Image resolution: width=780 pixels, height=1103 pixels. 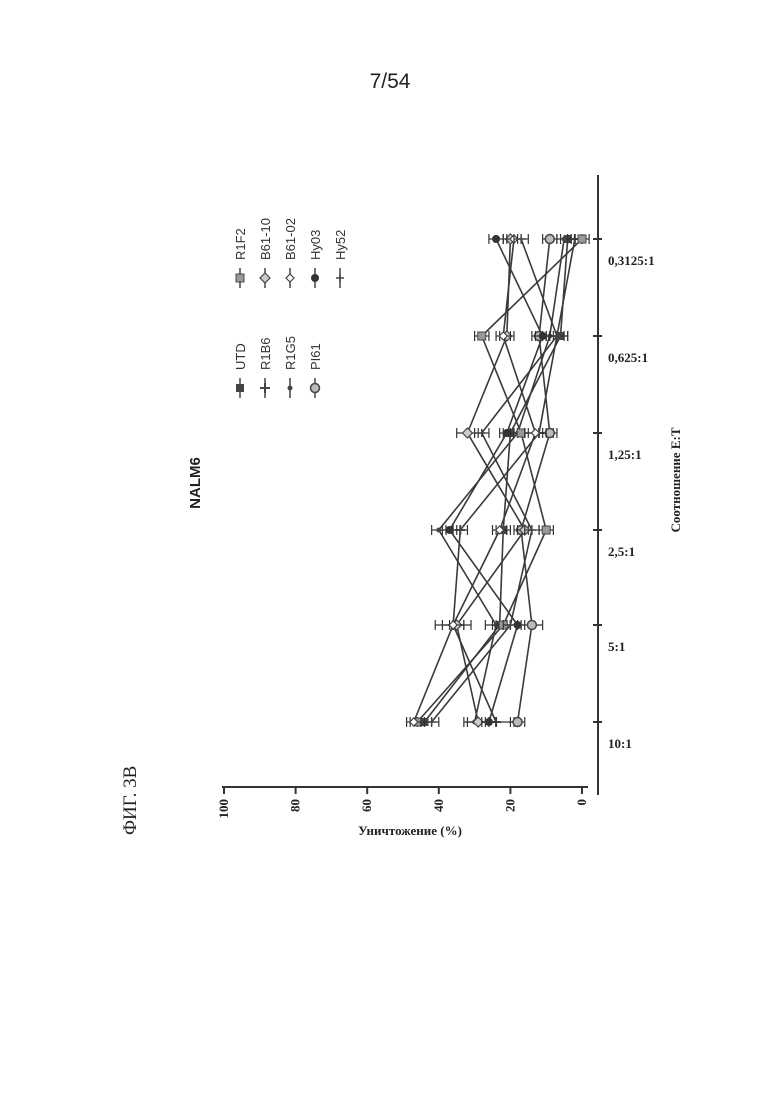 What do you see at coordinates (240, 244) in the screenshot?
I see `legend-label: R1F2` at bounding box center [240, 244].